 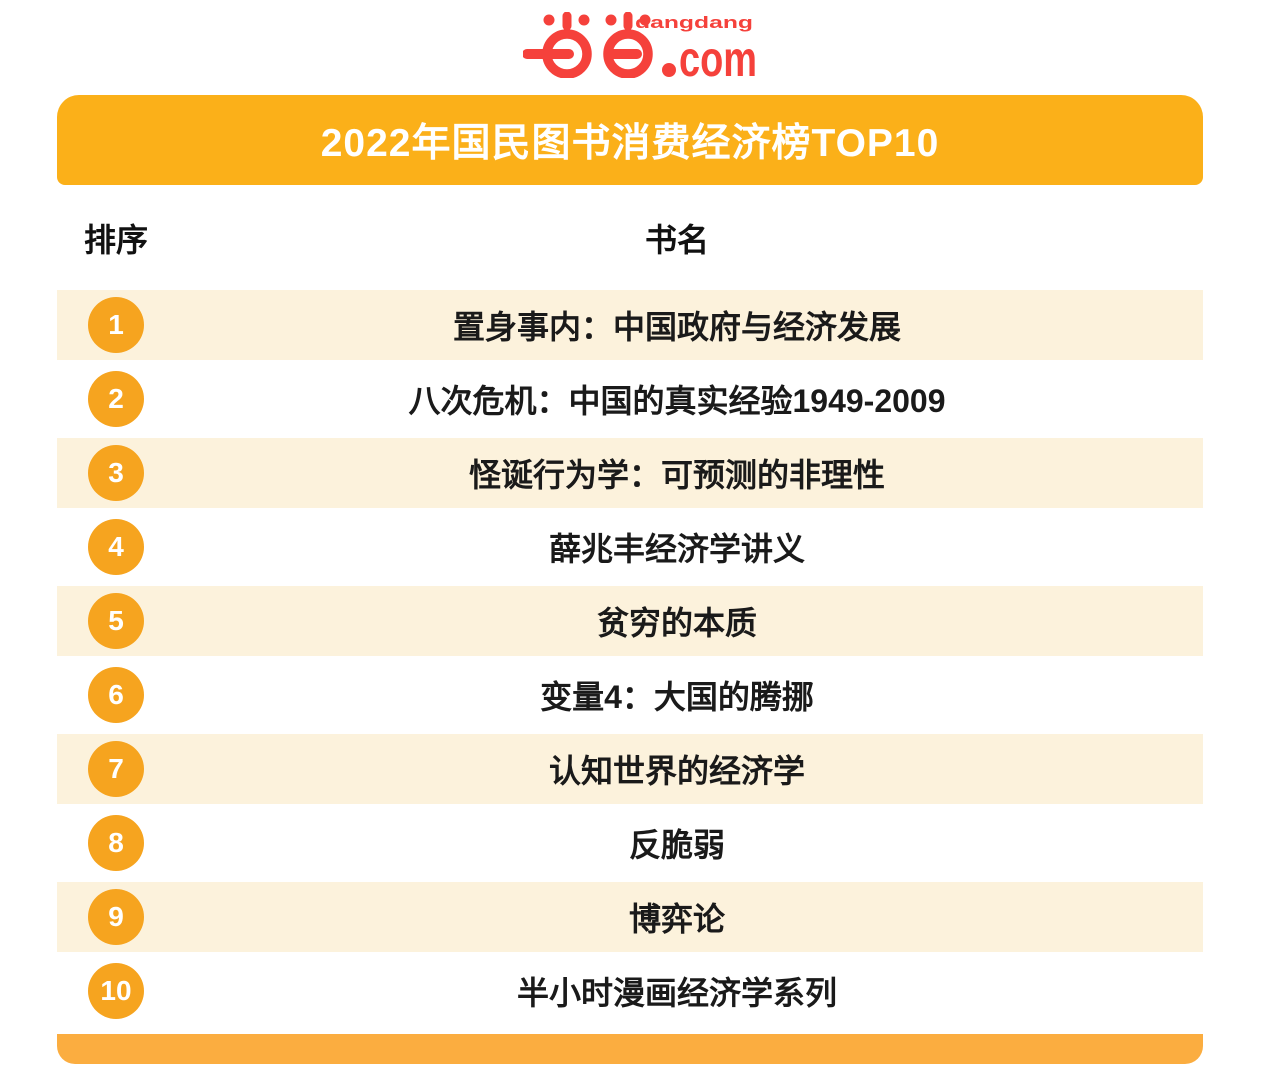 I want to click on rank-cell: 1, so click(x=116, y=325).